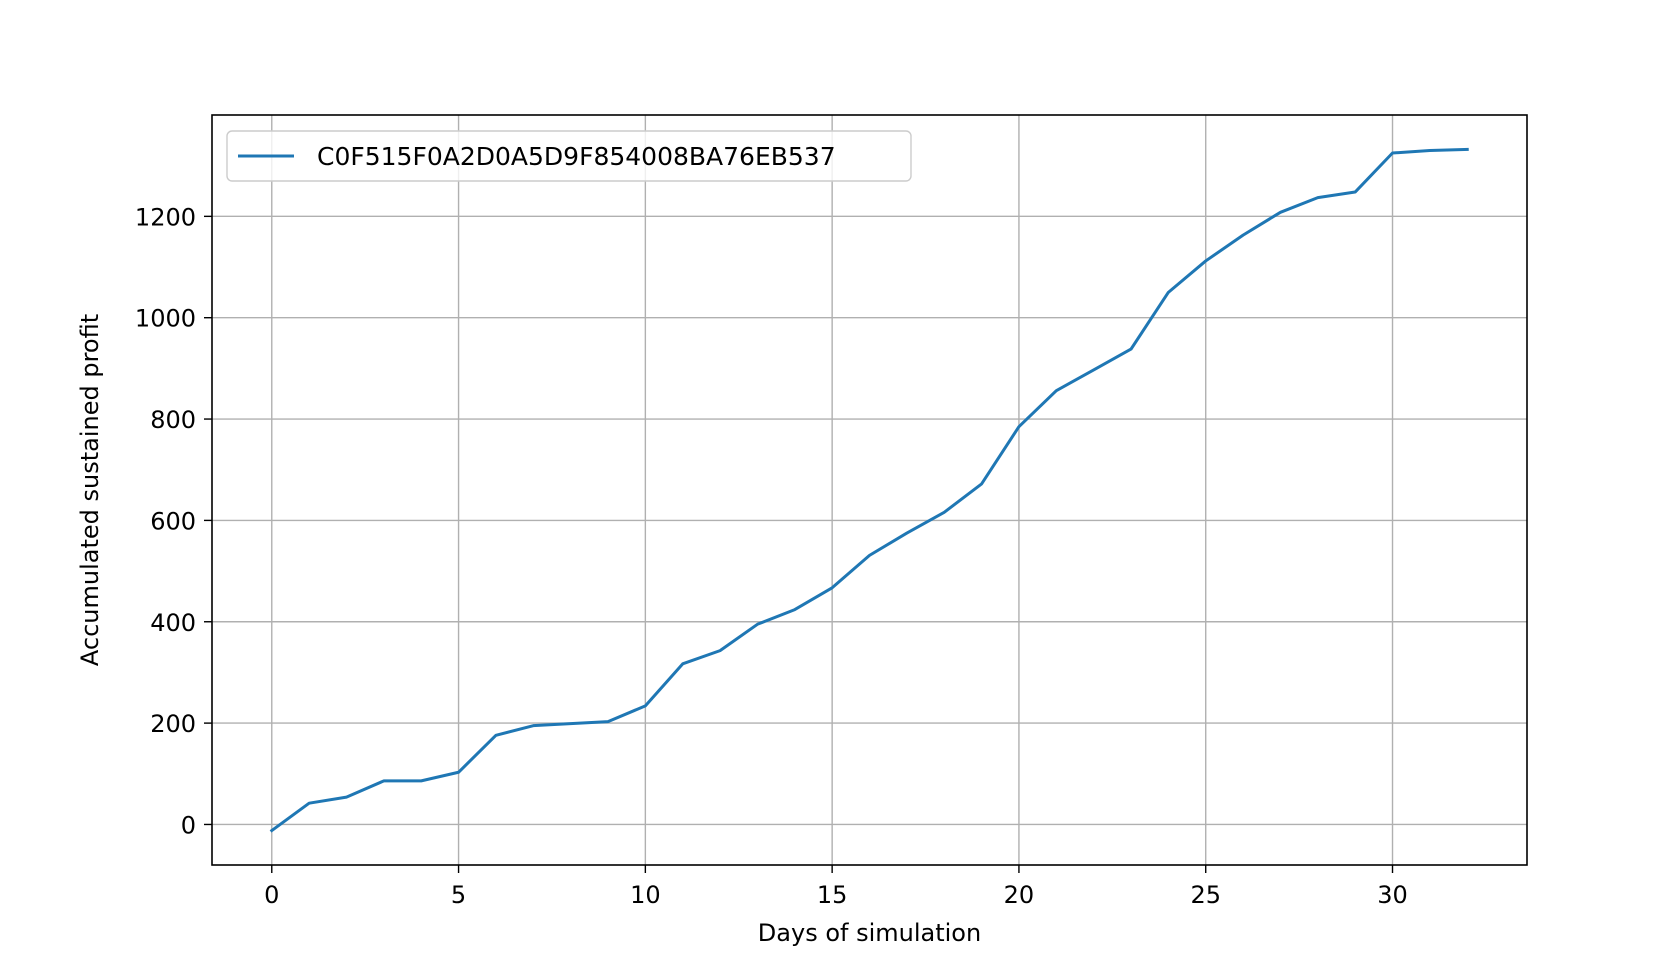 Image resolution: width=1678 pixels, height=964 pixels. Describe the element at coordinates (173, 420) in the screenshot. I see `y-tick-label: 800` at that location.